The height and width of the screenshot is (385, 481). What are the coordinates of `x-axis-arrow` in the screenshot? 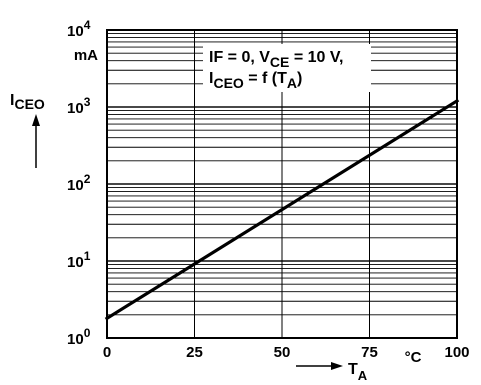 It's located at (319, 366).